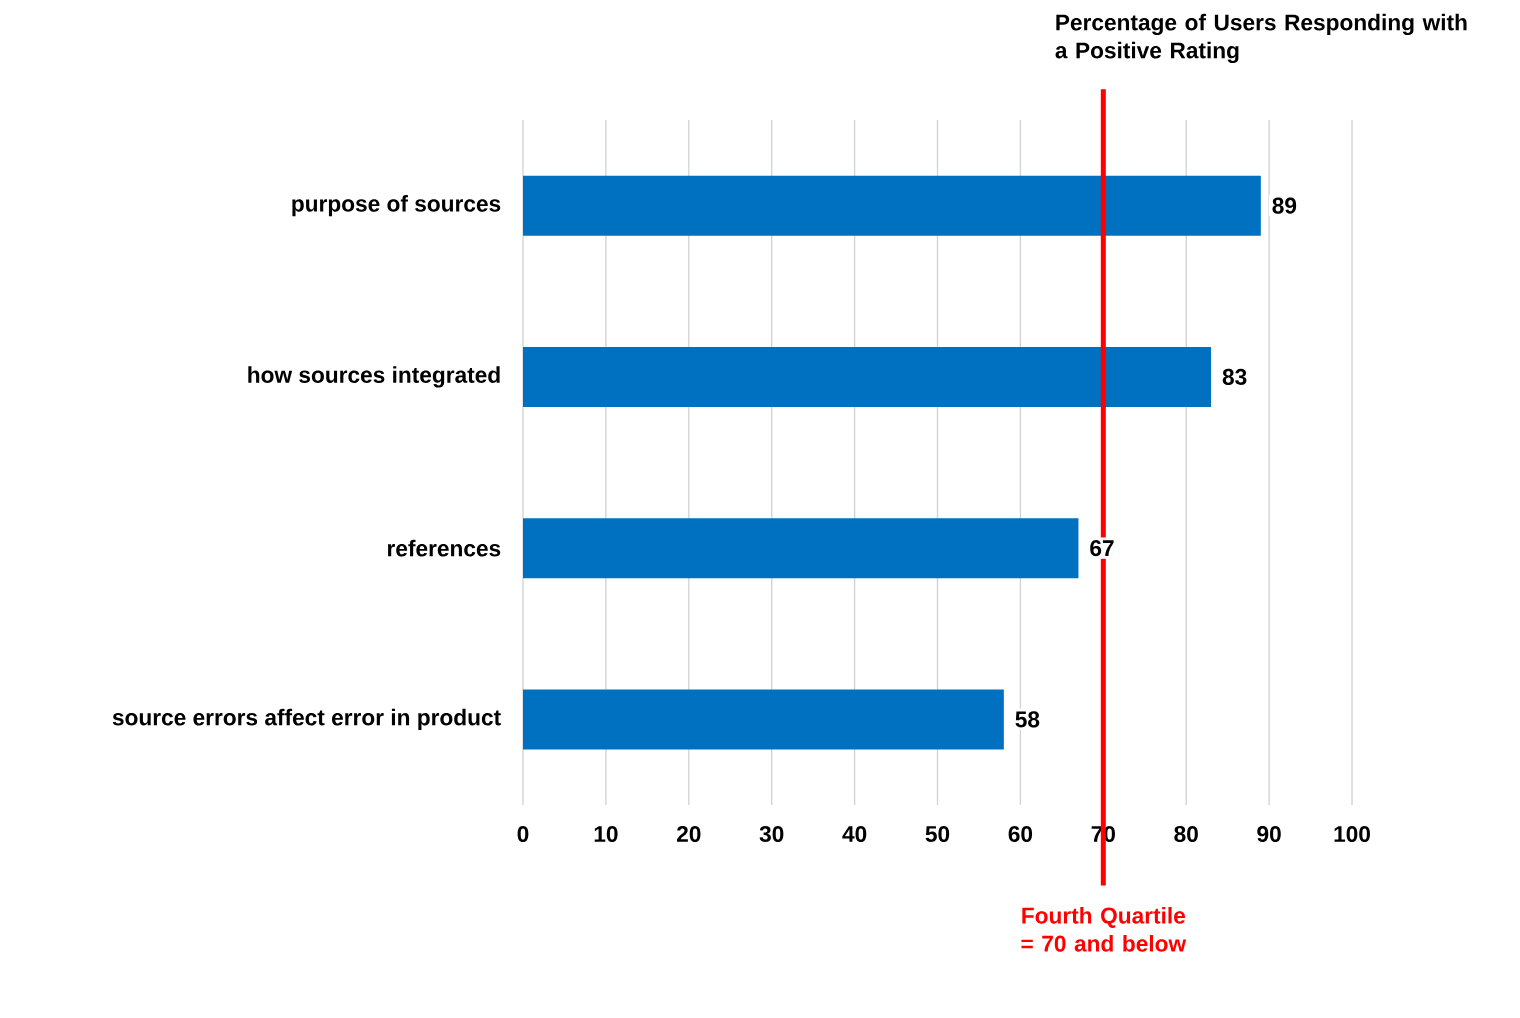 This screenshot has width=1520, height=1018. What do you see at coordinates (937, 833) in the screenshot?
I see `x-tick-label: 50` at bounding box center [937, 833].